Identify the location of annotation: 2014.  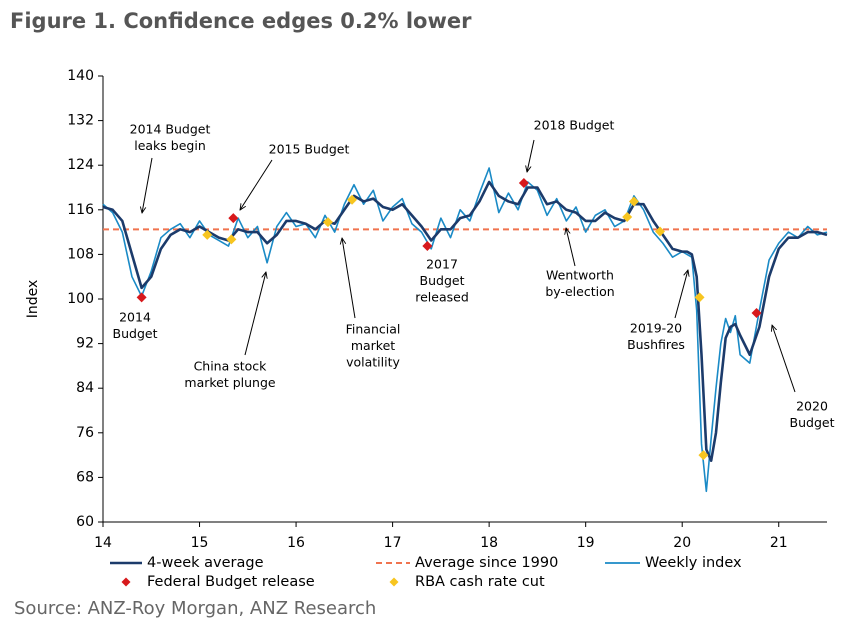
(135, 317).